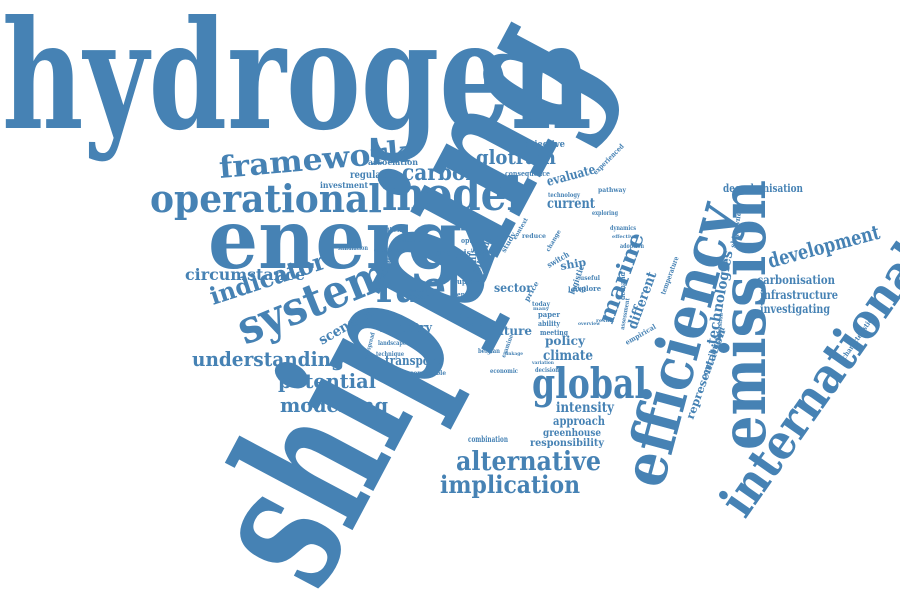  Describe the element at coordinates (359, 240) in the screenshot. I see `word-energy: energy` at that location.